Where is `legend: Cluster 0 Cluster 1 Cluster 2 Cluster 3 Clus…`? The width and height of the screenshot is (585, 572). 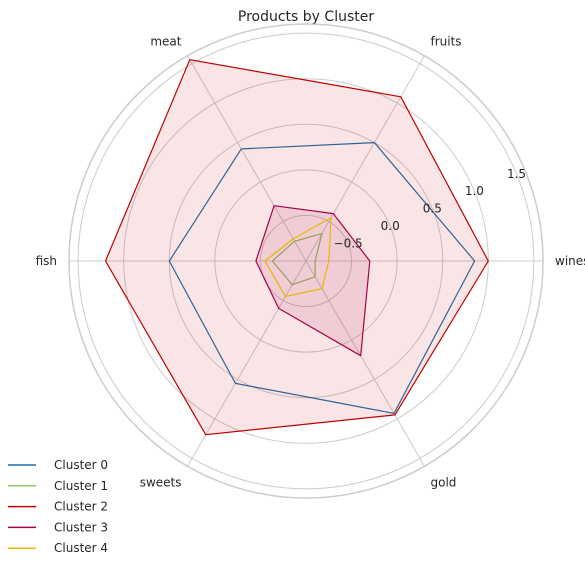
legend: Cluster 0 Cluster 1 Cluster 2 Cluster 3 Clus… is located at coordinates (58, 506).